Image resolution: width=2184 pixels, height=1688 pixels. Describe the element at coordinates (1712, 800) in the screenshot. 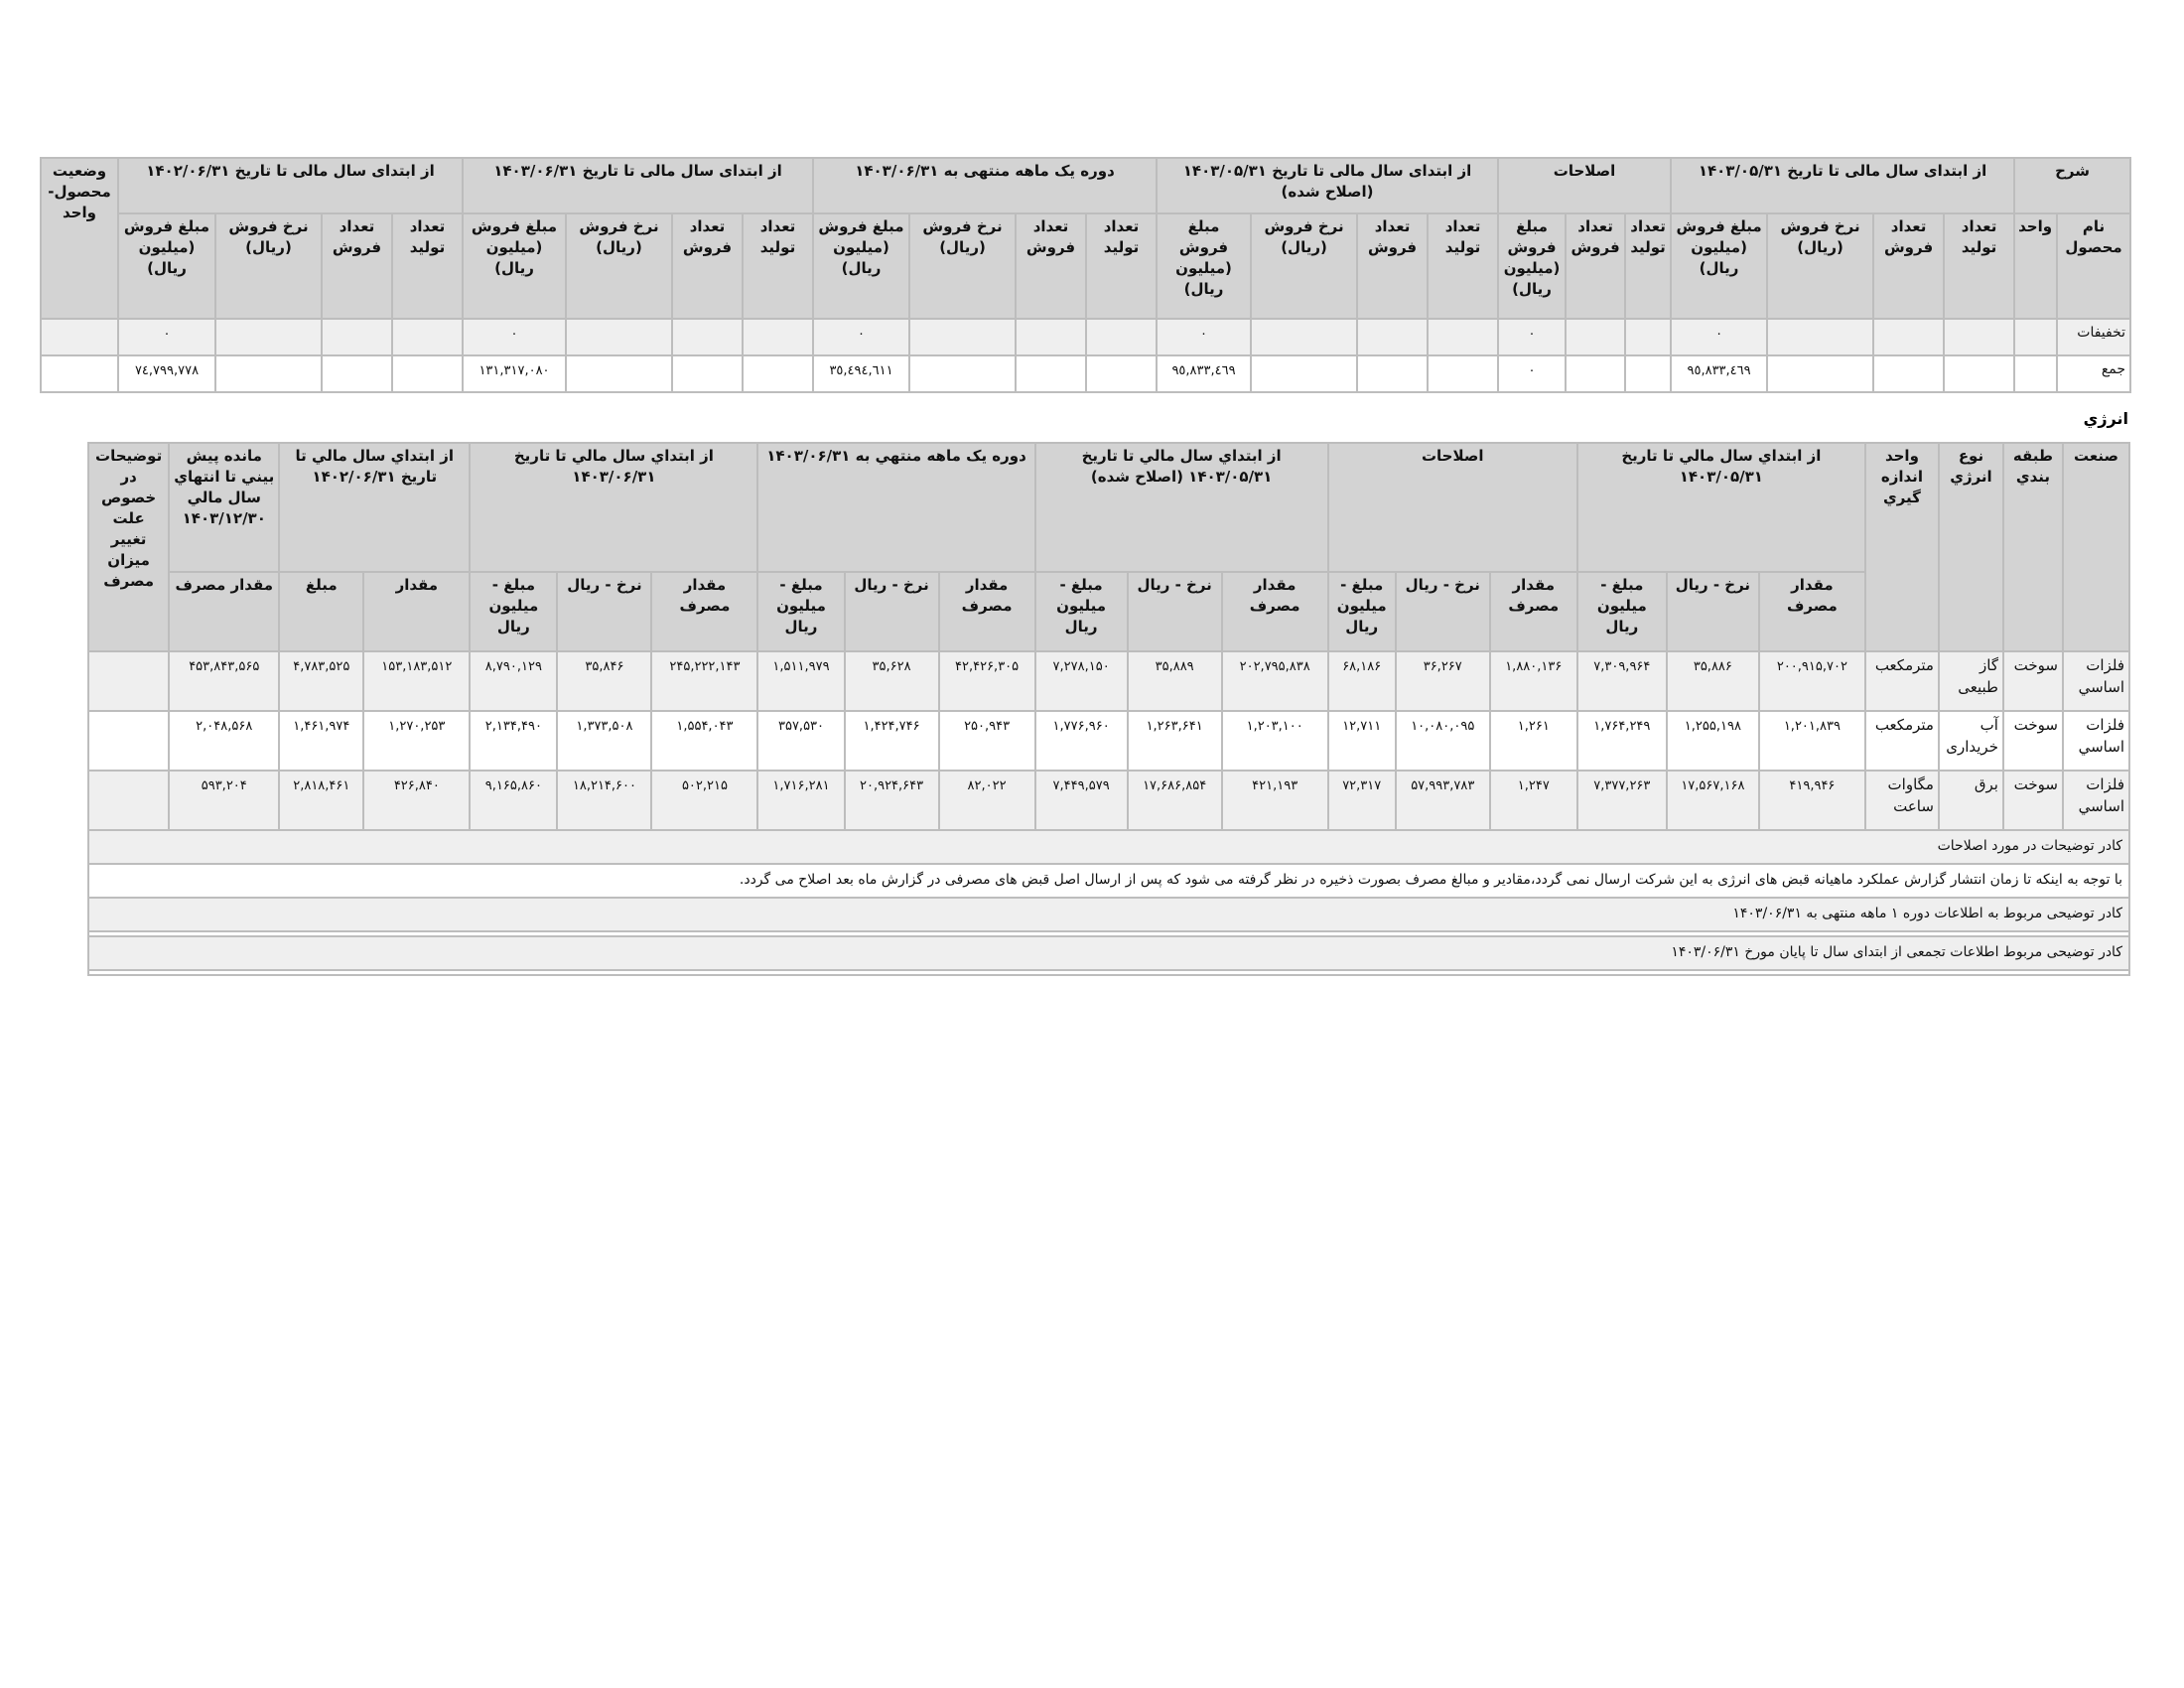

I see `table-cell: ۱۷,۵۶۷,۱۶۸` at that location.